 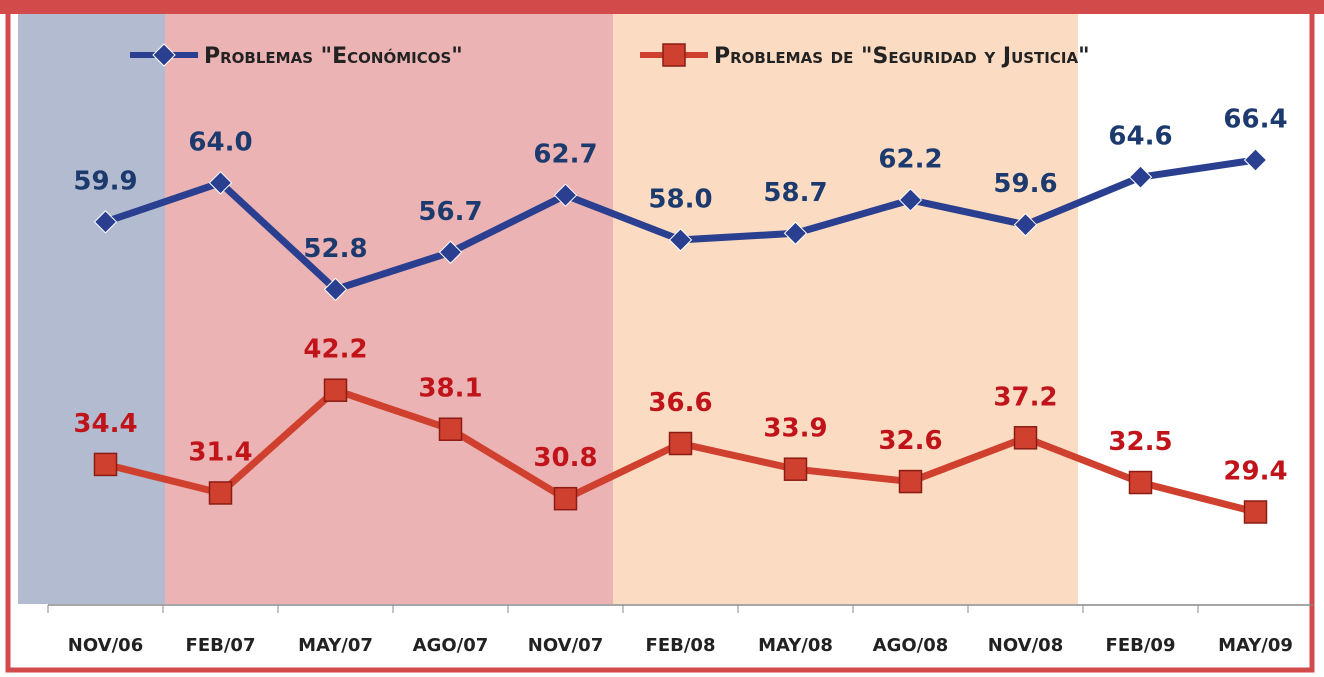 What do you see at coordinates (450, 212) in the screenshot?
I see `data-label: 56.7` at bounding box center [450, 212].